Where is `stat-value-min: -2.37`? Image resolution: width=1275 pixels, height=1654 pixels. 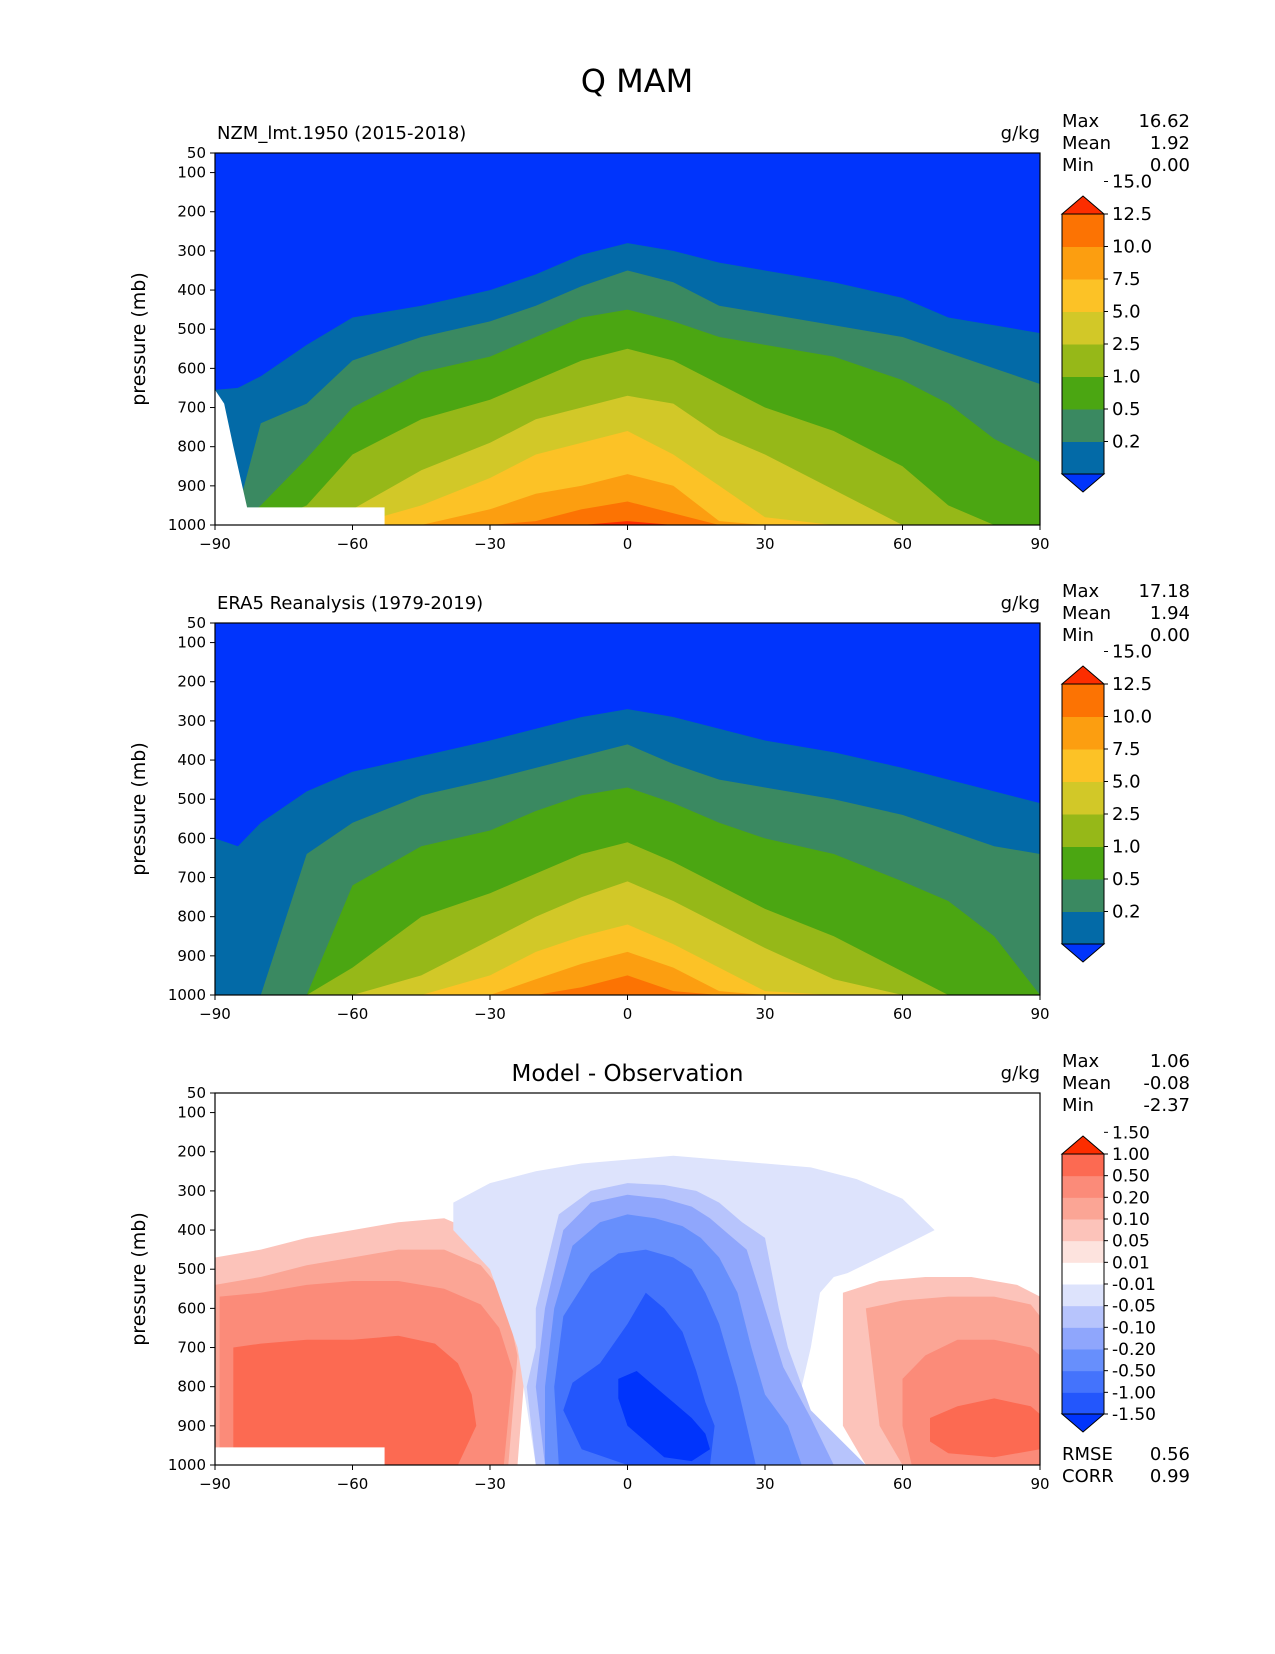 stat-value-min: -2.37 is located at coordinates (1166, 1105).